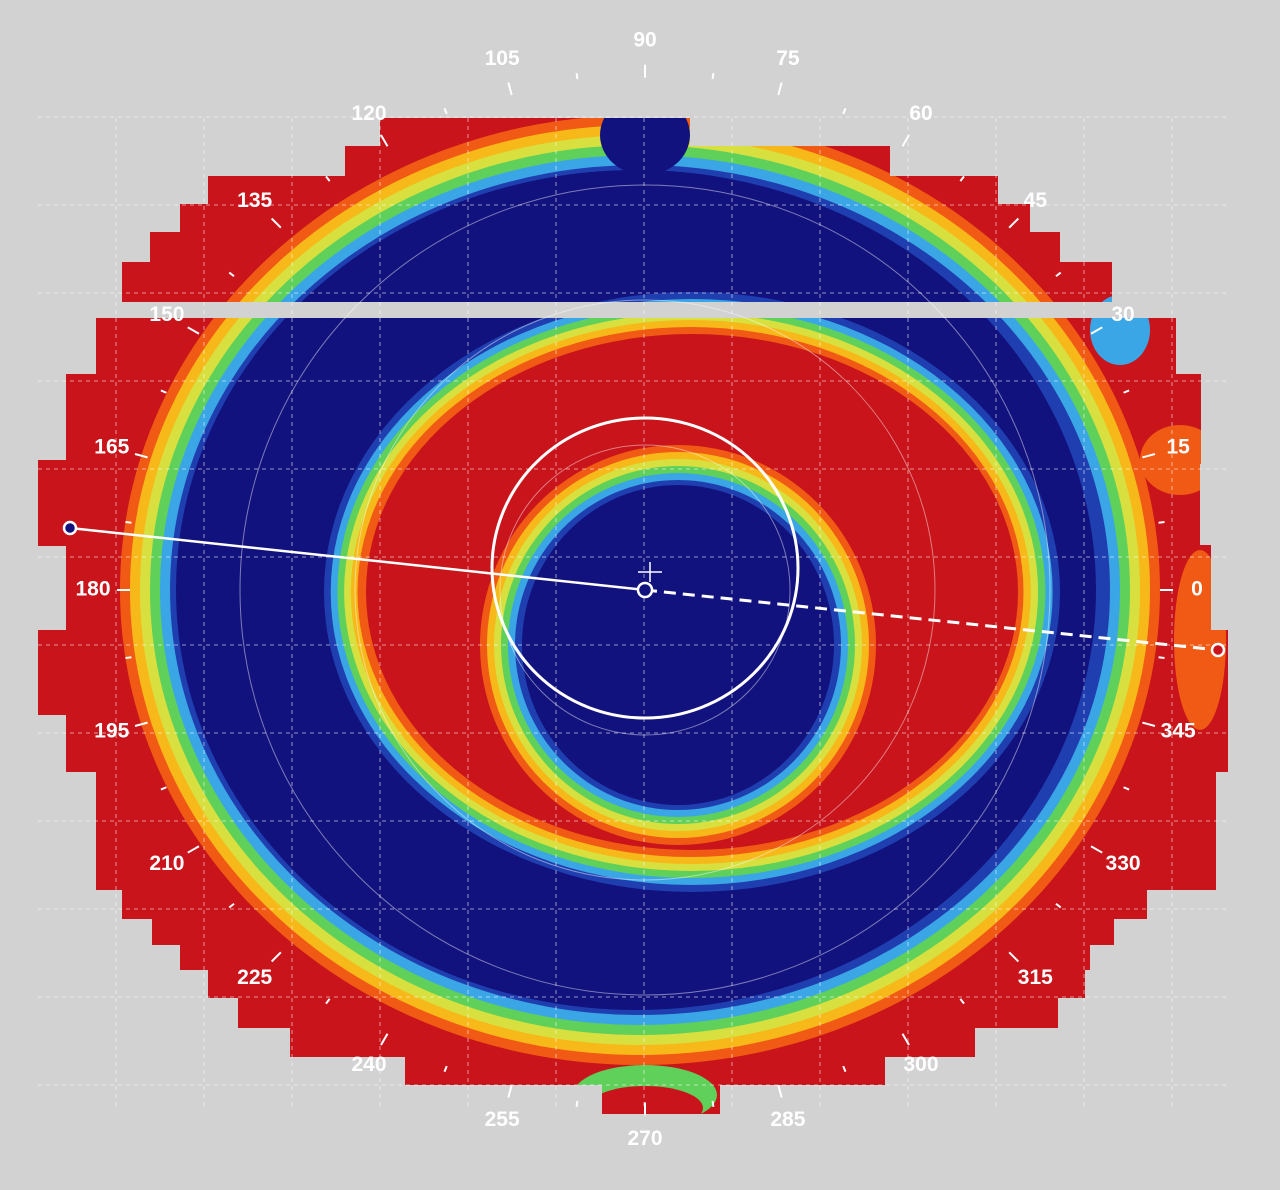 This screenshot has width=1280, height=1190. What do you see at coordinates (1180, 460) in the screenshot?
I see `right-red-blob` at bounding box center [1180, 460].